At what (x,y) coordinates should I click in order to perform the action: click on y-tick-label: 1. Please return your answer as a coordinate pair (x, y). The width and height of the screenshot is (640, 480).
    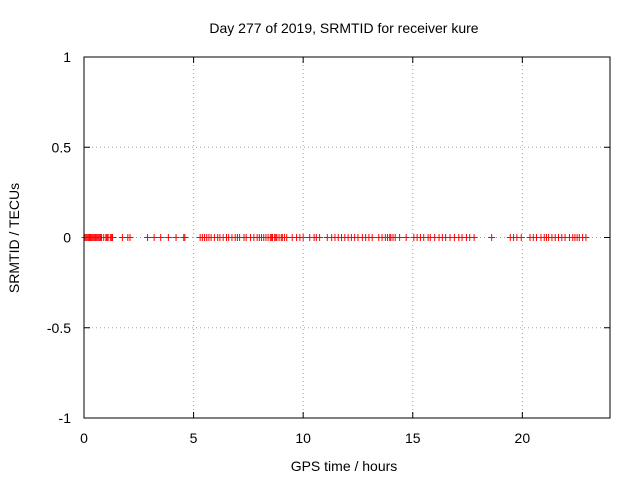
    Looking at the image, I should click on (67, 57).